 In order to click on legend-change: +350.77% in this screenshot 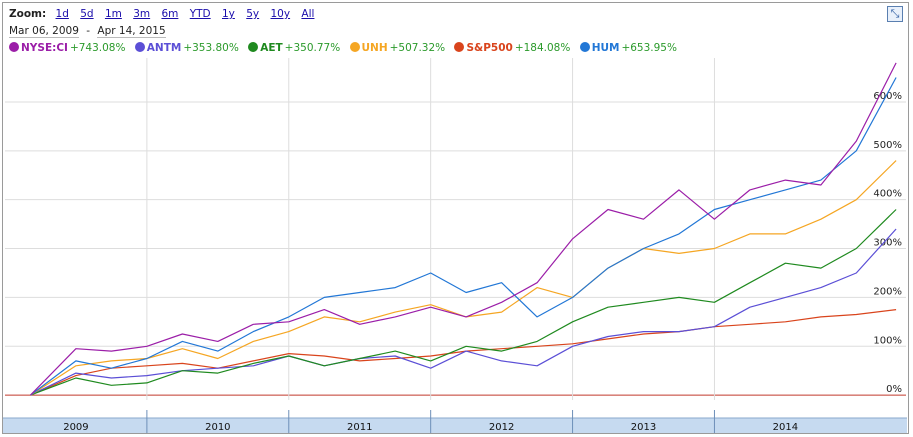, I will do `click(312, 48)`.